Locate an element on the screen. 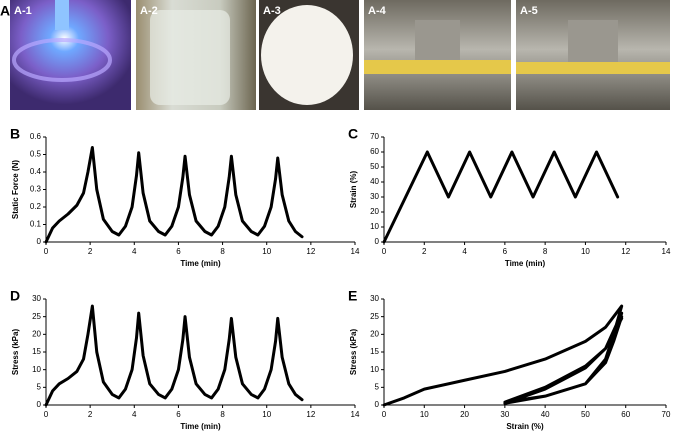 This screenshot has width=678, height=440. photo-label: A-1 is located at coordinates (23, 11).